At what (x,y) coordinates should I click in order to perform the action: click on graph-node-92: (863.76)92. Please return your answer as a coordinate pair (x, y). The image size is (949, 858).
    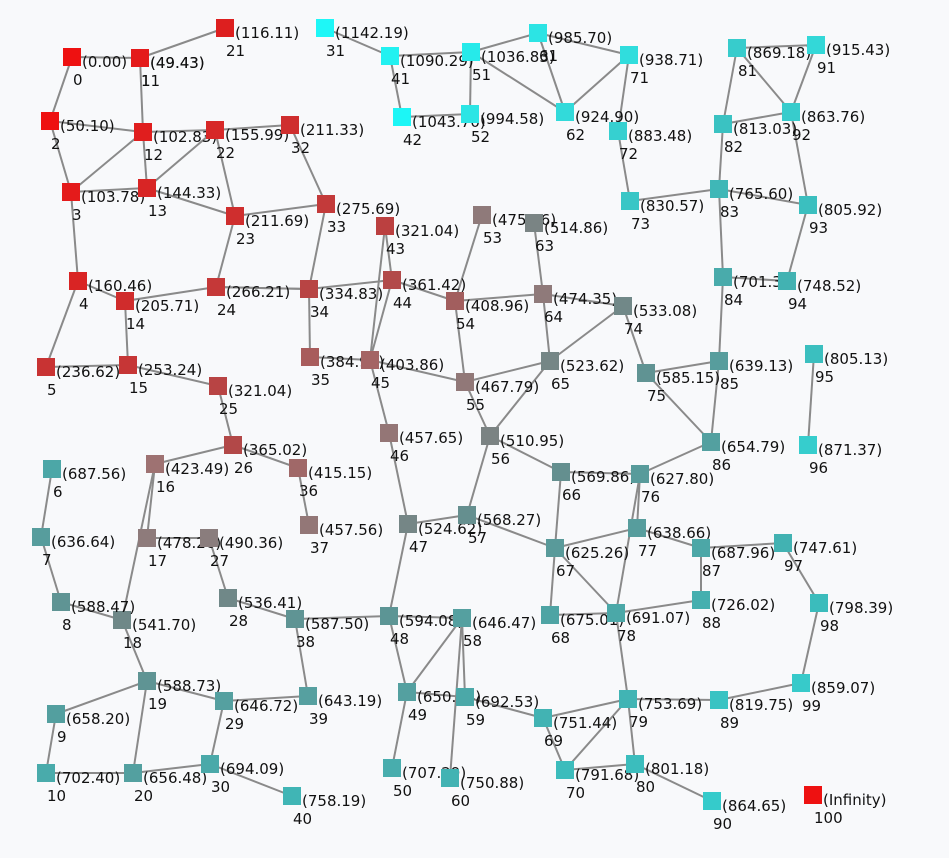
    Looking at the image, I should click on (823, 123).